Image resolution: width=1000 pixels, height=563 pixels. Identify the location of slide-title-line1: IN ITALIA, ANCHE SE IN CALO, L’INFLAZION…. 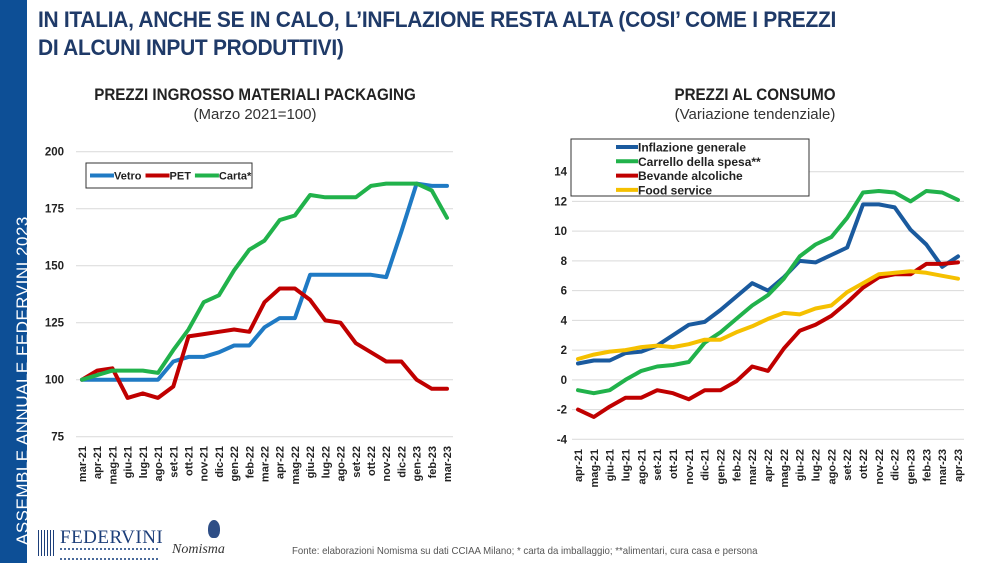
(437, 19).